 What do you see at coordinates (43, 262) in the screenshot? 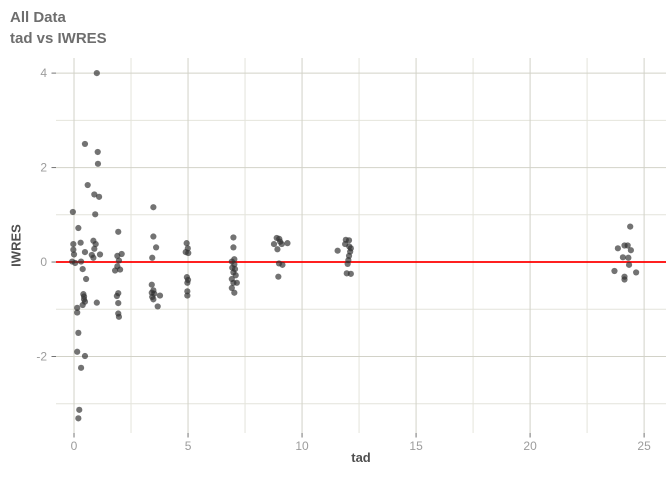
I see `y-tick-label: 0` at bounding box center [43, 262].